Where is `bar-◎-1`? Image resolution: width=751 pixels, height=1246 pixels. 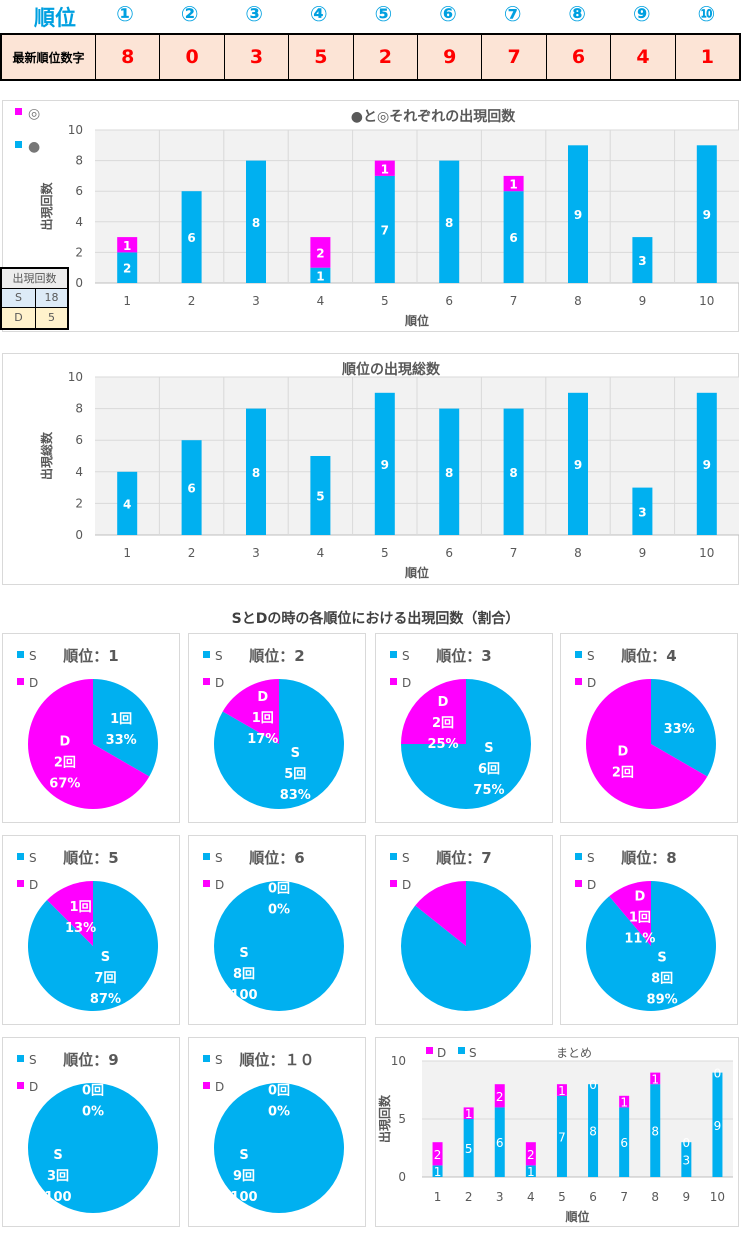
bar-◎-1 is located at coordinates (127, 245).